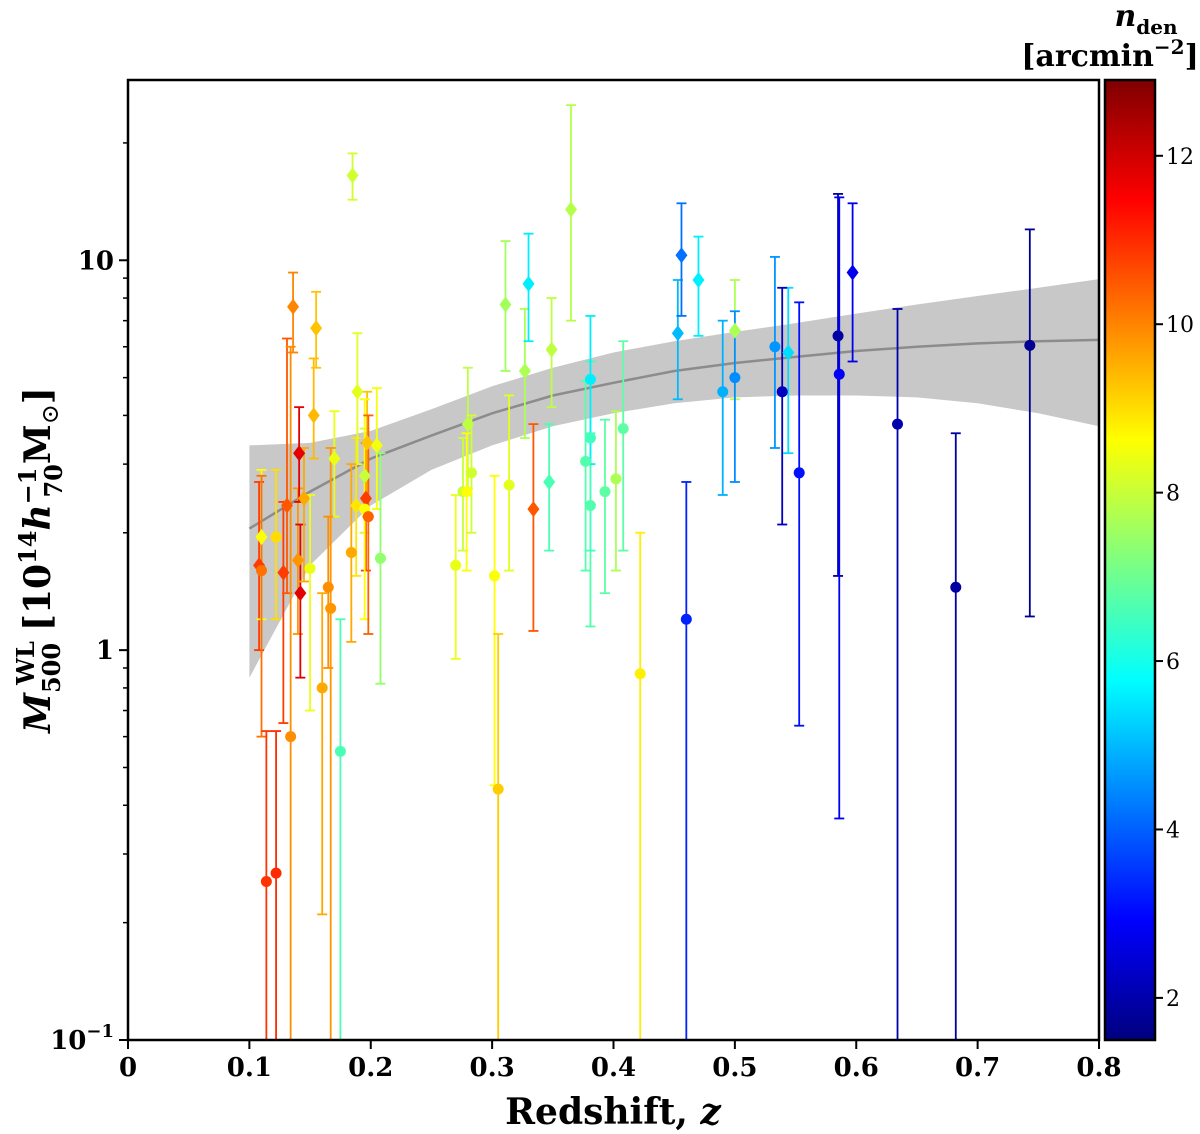 The width and height of the screenshot is (1200, 1134). What do you see at coordinates (50, 414) in the screenshot?
I see `y-label-sun: ⊙` at bounding box center [50, 414].